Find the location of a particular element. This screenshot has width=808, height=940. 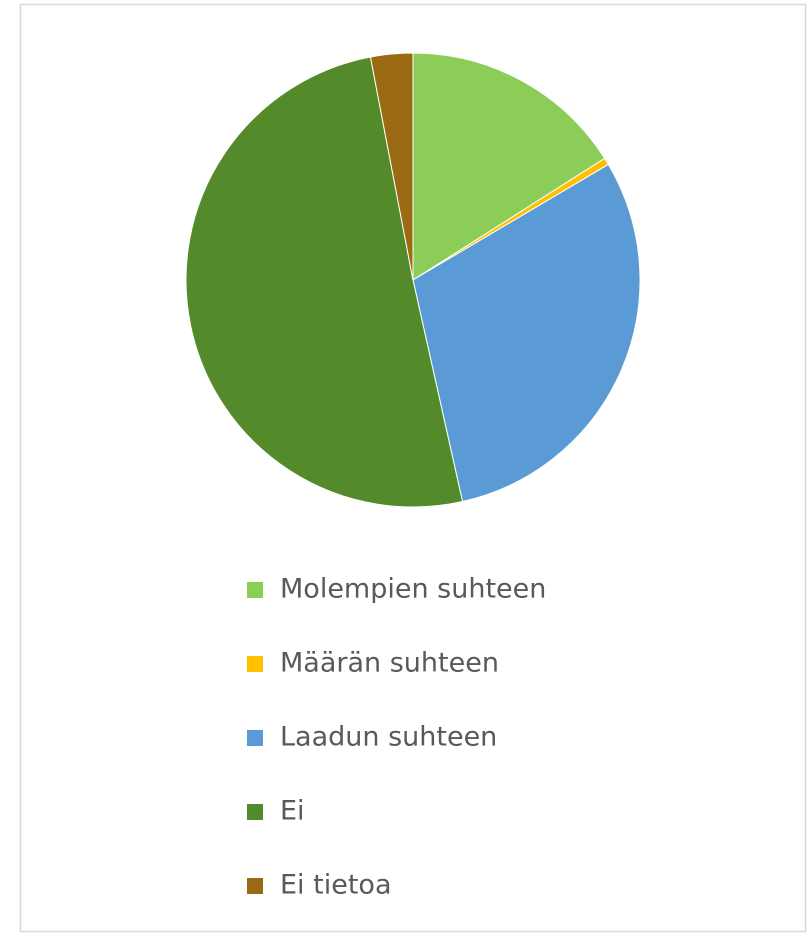

legend-label: Ei is located at coordinates (292, 811).